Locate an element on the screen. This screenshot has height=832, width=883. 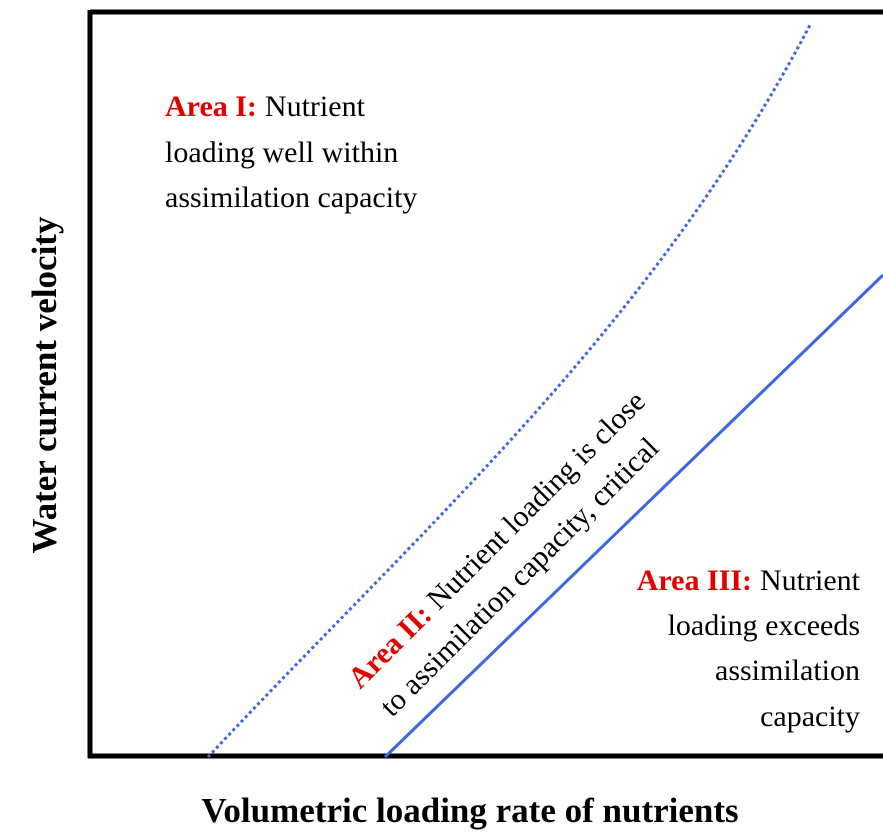
area-text: Area I: Nutrient is located at coordinates (265, 106).